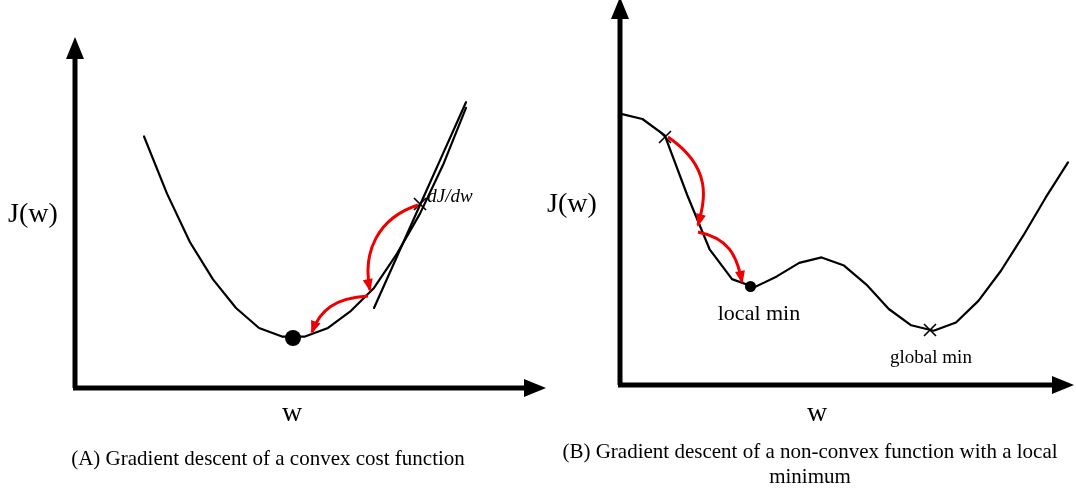  Describe the element at coordinates (450, 196) in the screenshot. I see `annotation: dJ/dw` at that location.